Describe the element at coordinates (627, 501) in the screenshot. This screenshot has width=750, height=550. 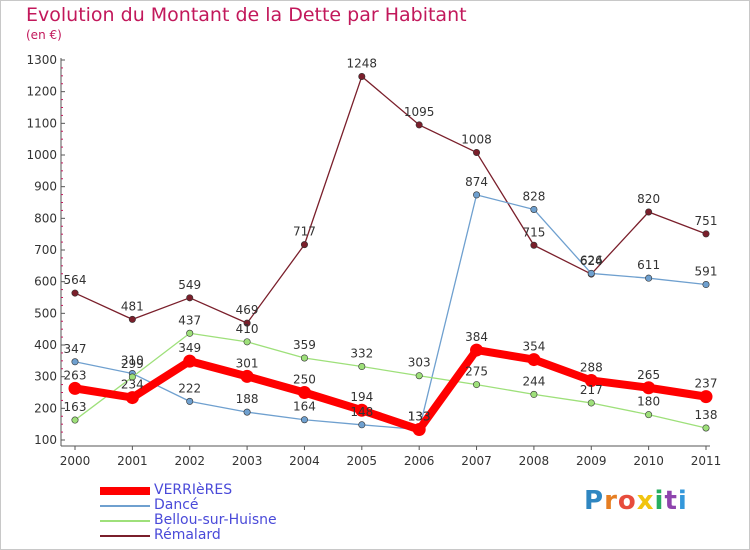
I see `logo-letter: o` at that location.